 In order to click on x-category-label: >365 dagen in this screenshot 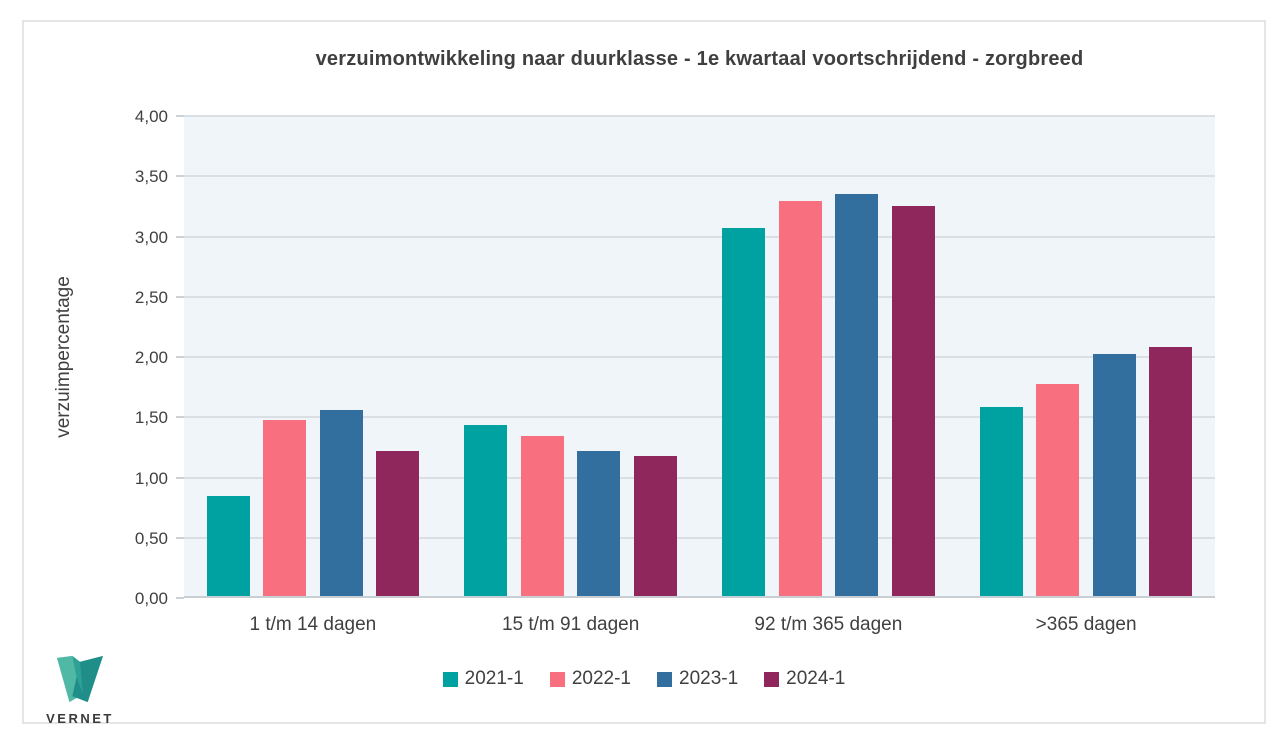, I will do `click(1086, 624)`.